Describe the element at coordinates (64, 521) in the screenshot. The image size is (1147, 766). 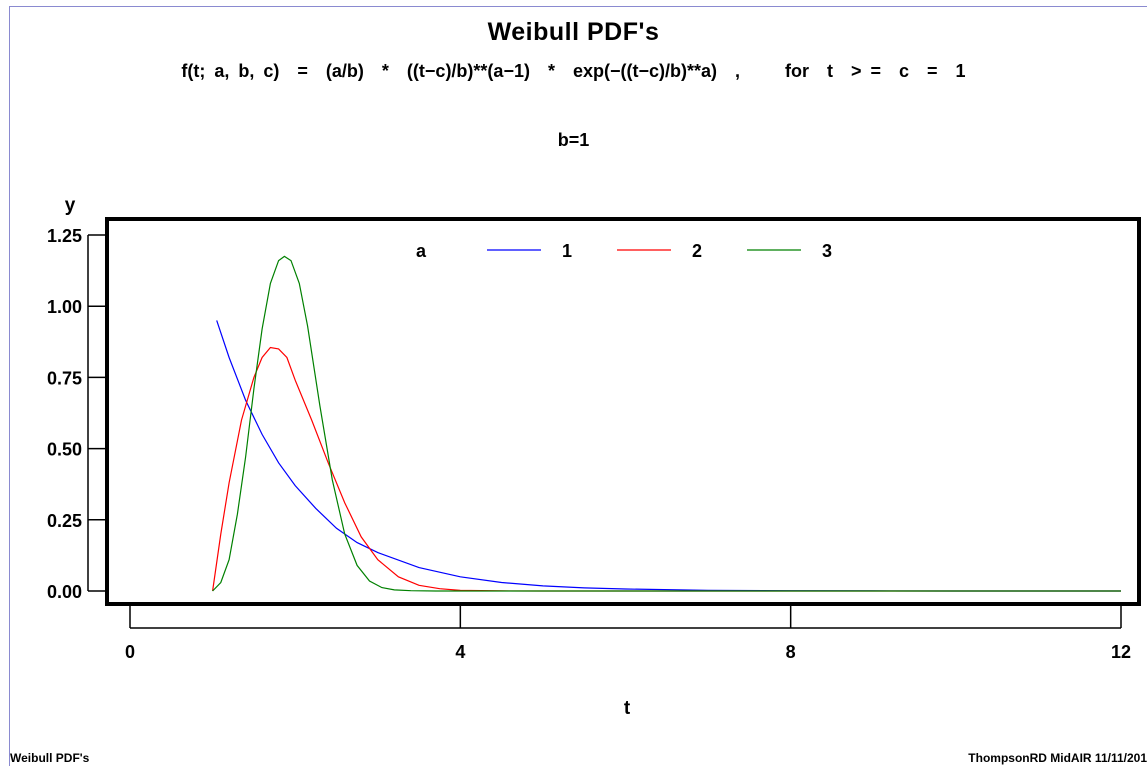
I see `y-tick-label: 0.25` at that location.